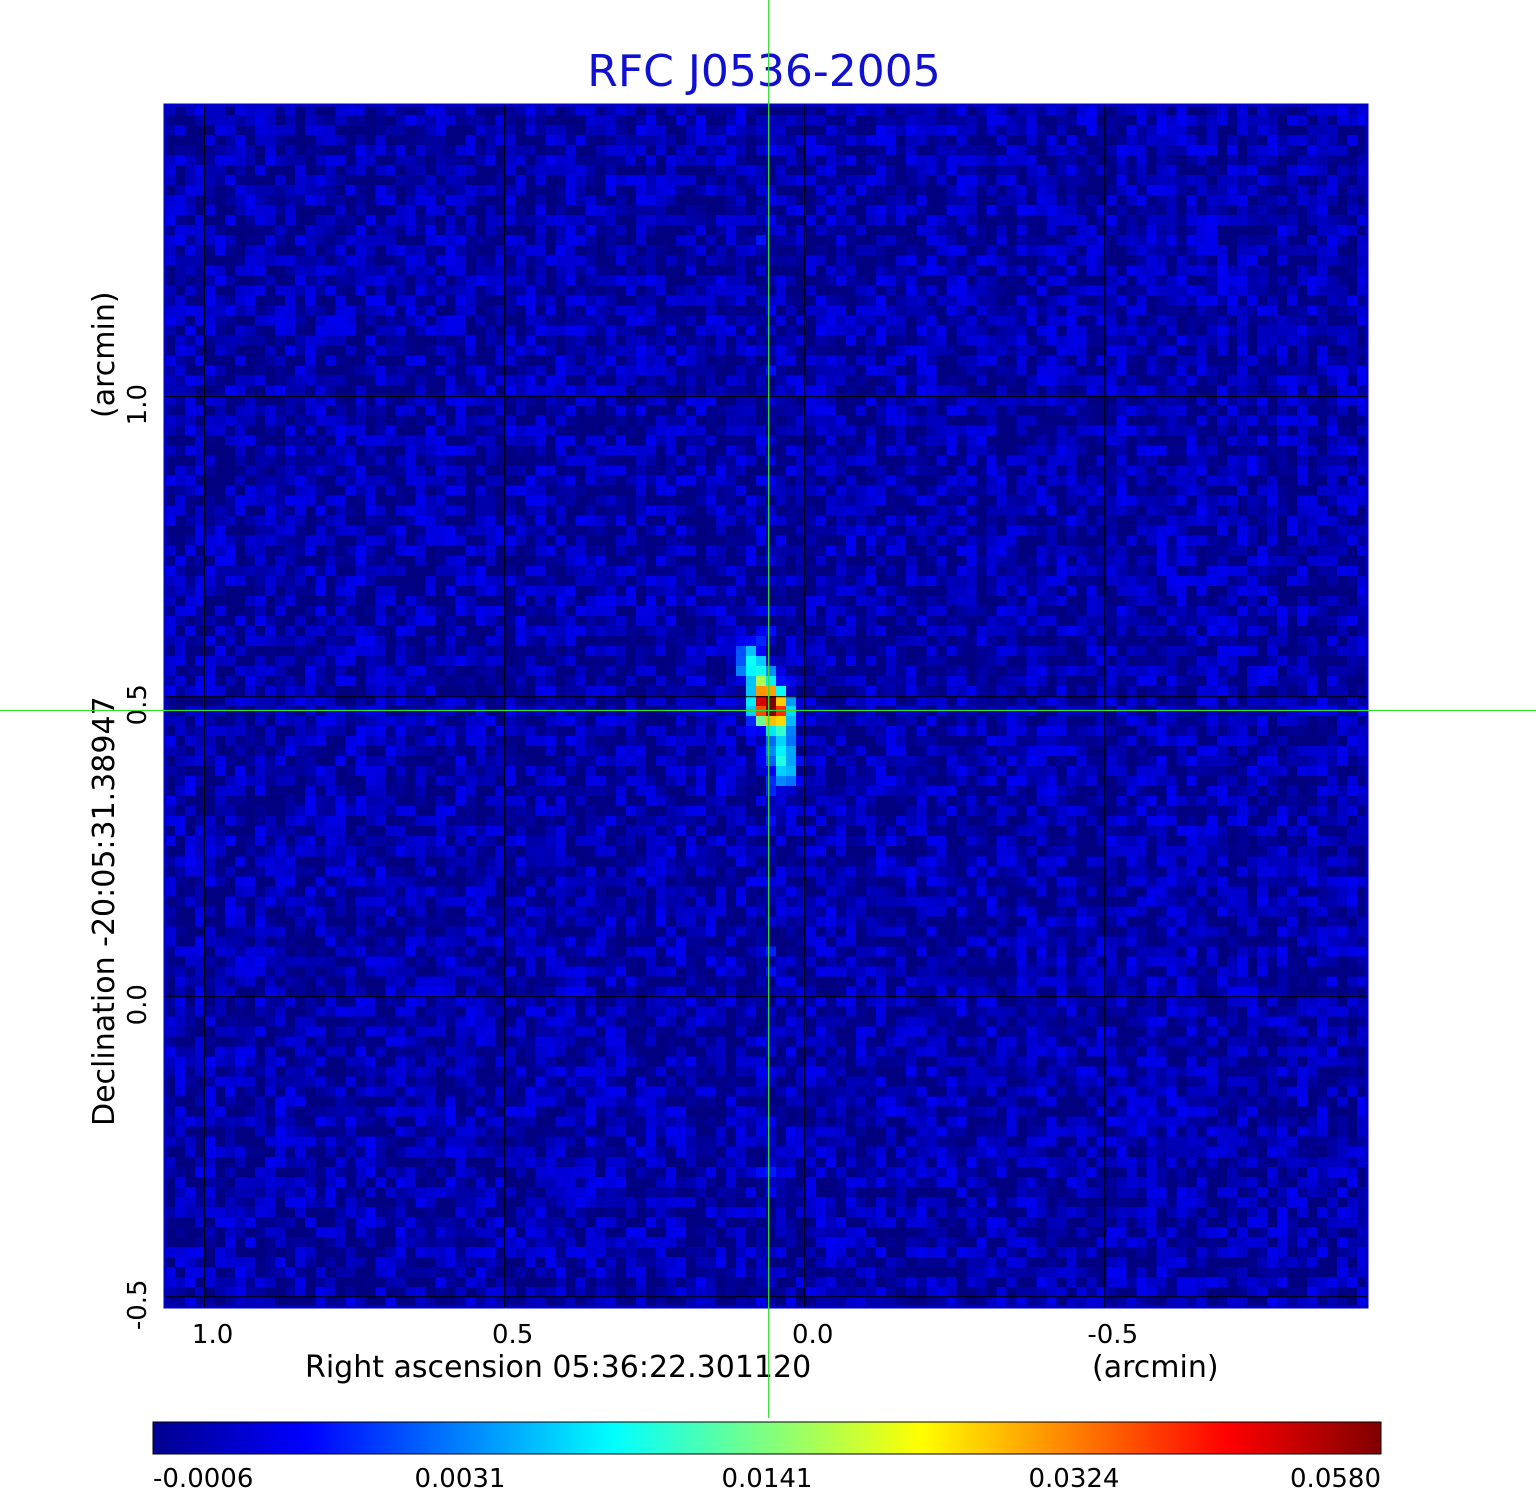  What do you see at coordinates (767, 1438) in the screenshot?
I see `colorbar-gradient` at bounding box center [767, 1438].